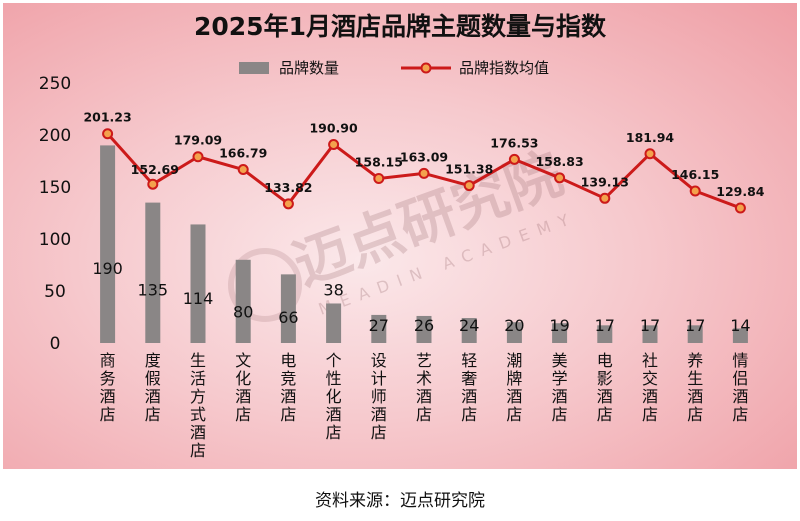  Describe the element at coordinates (198, 298) in the screenshot. I see `bar-value-label: 114` at that location.